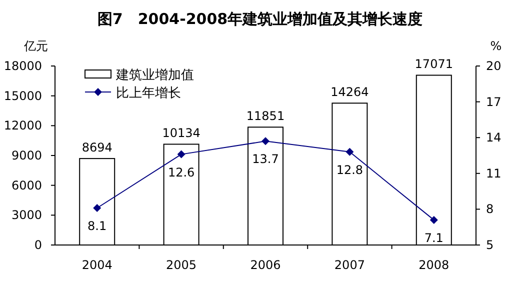 This screenshot has width=520, height=294. Describe the element at coordinates (494, 173) in the screenshot. I see `y2-tick-label: 11` at that location.